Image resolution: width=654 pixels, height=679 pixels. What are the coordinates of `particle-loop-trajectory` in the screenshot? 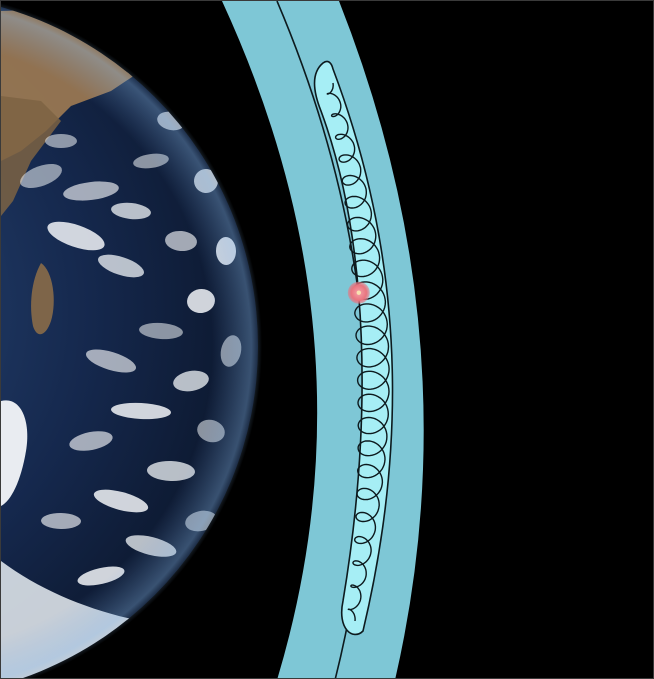 It's located at (358, 352).